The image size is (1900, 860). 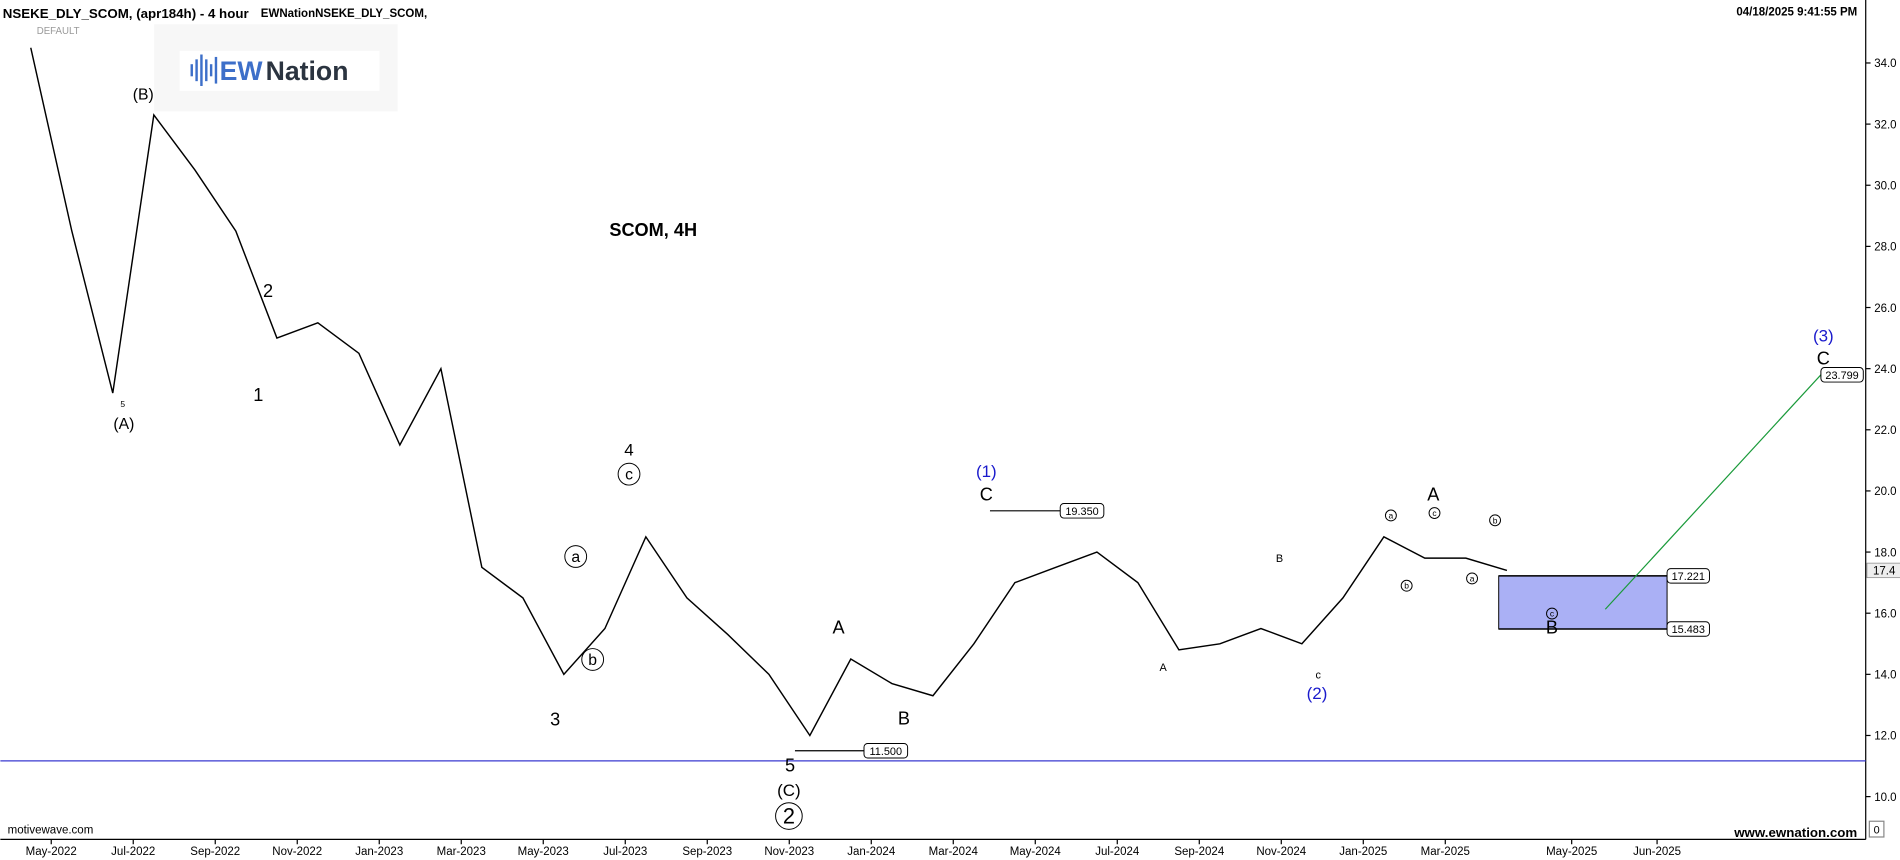 I want to click on logo-box, so click(x=279, y=70).